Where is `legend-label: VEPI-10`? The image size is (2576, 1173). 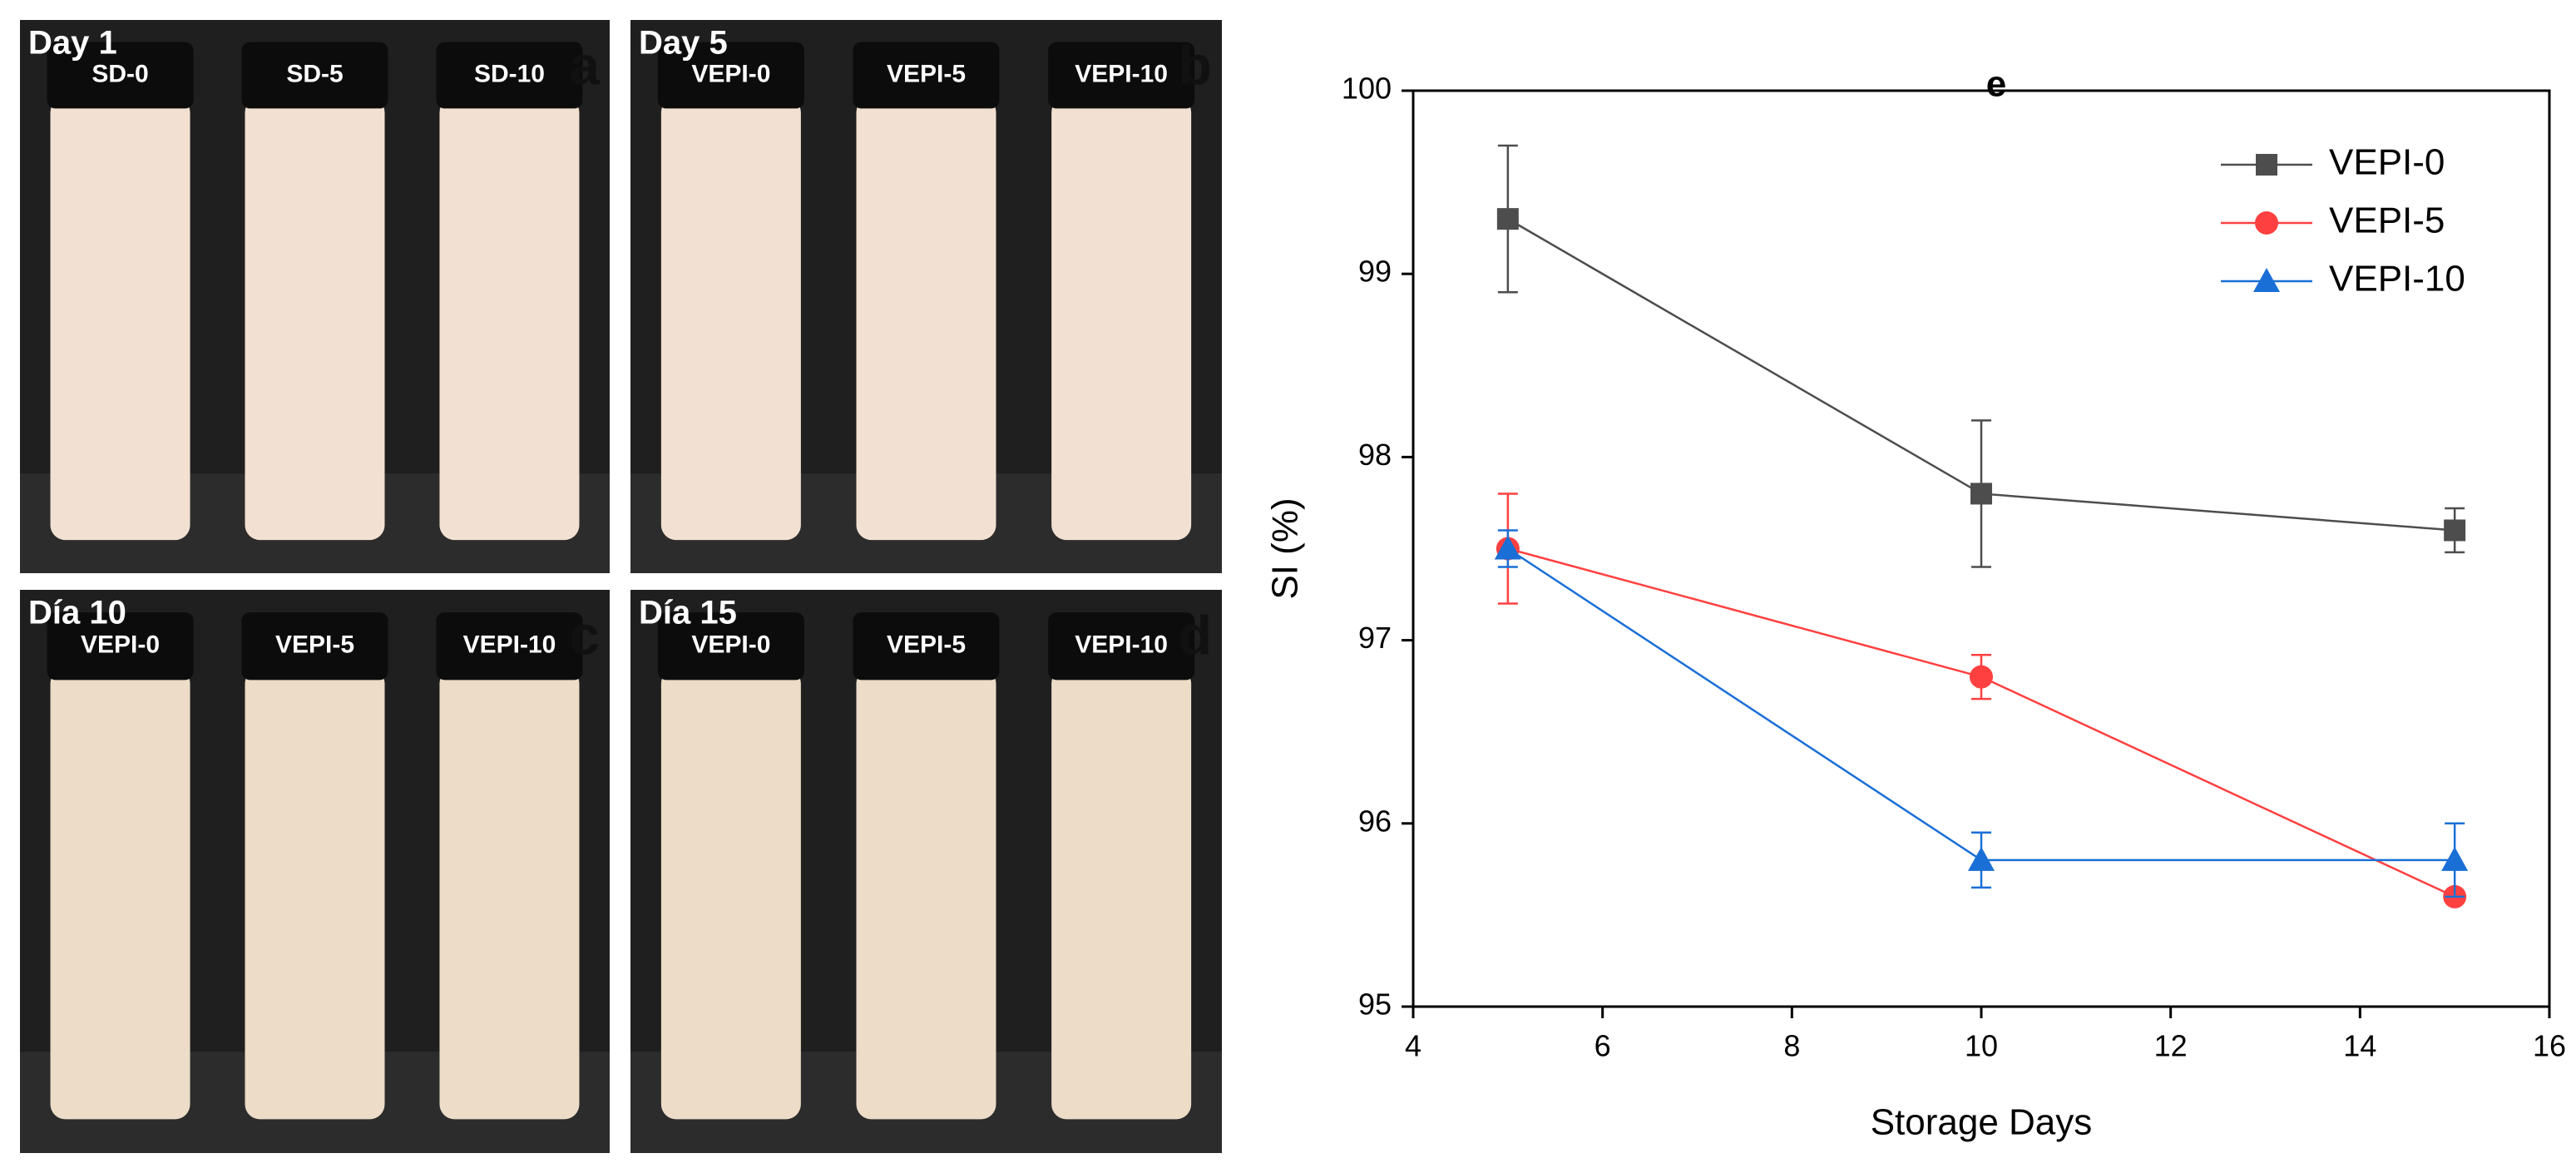 legend-label: VEPI-10 is located at coordinates (2397, 279).